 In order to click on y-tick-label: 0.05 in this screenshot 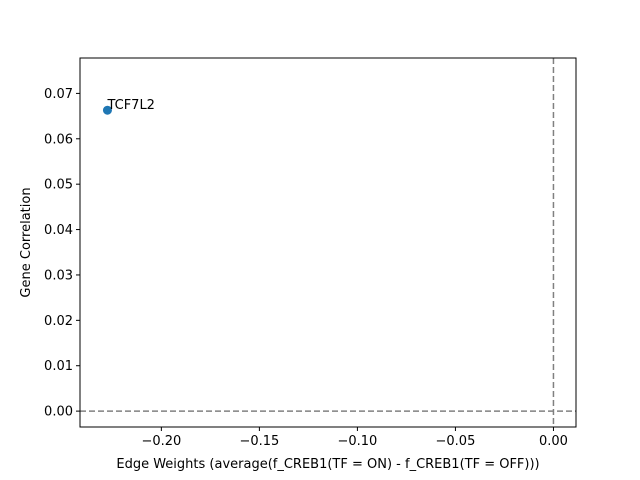, I will do `click(58, 185)`.